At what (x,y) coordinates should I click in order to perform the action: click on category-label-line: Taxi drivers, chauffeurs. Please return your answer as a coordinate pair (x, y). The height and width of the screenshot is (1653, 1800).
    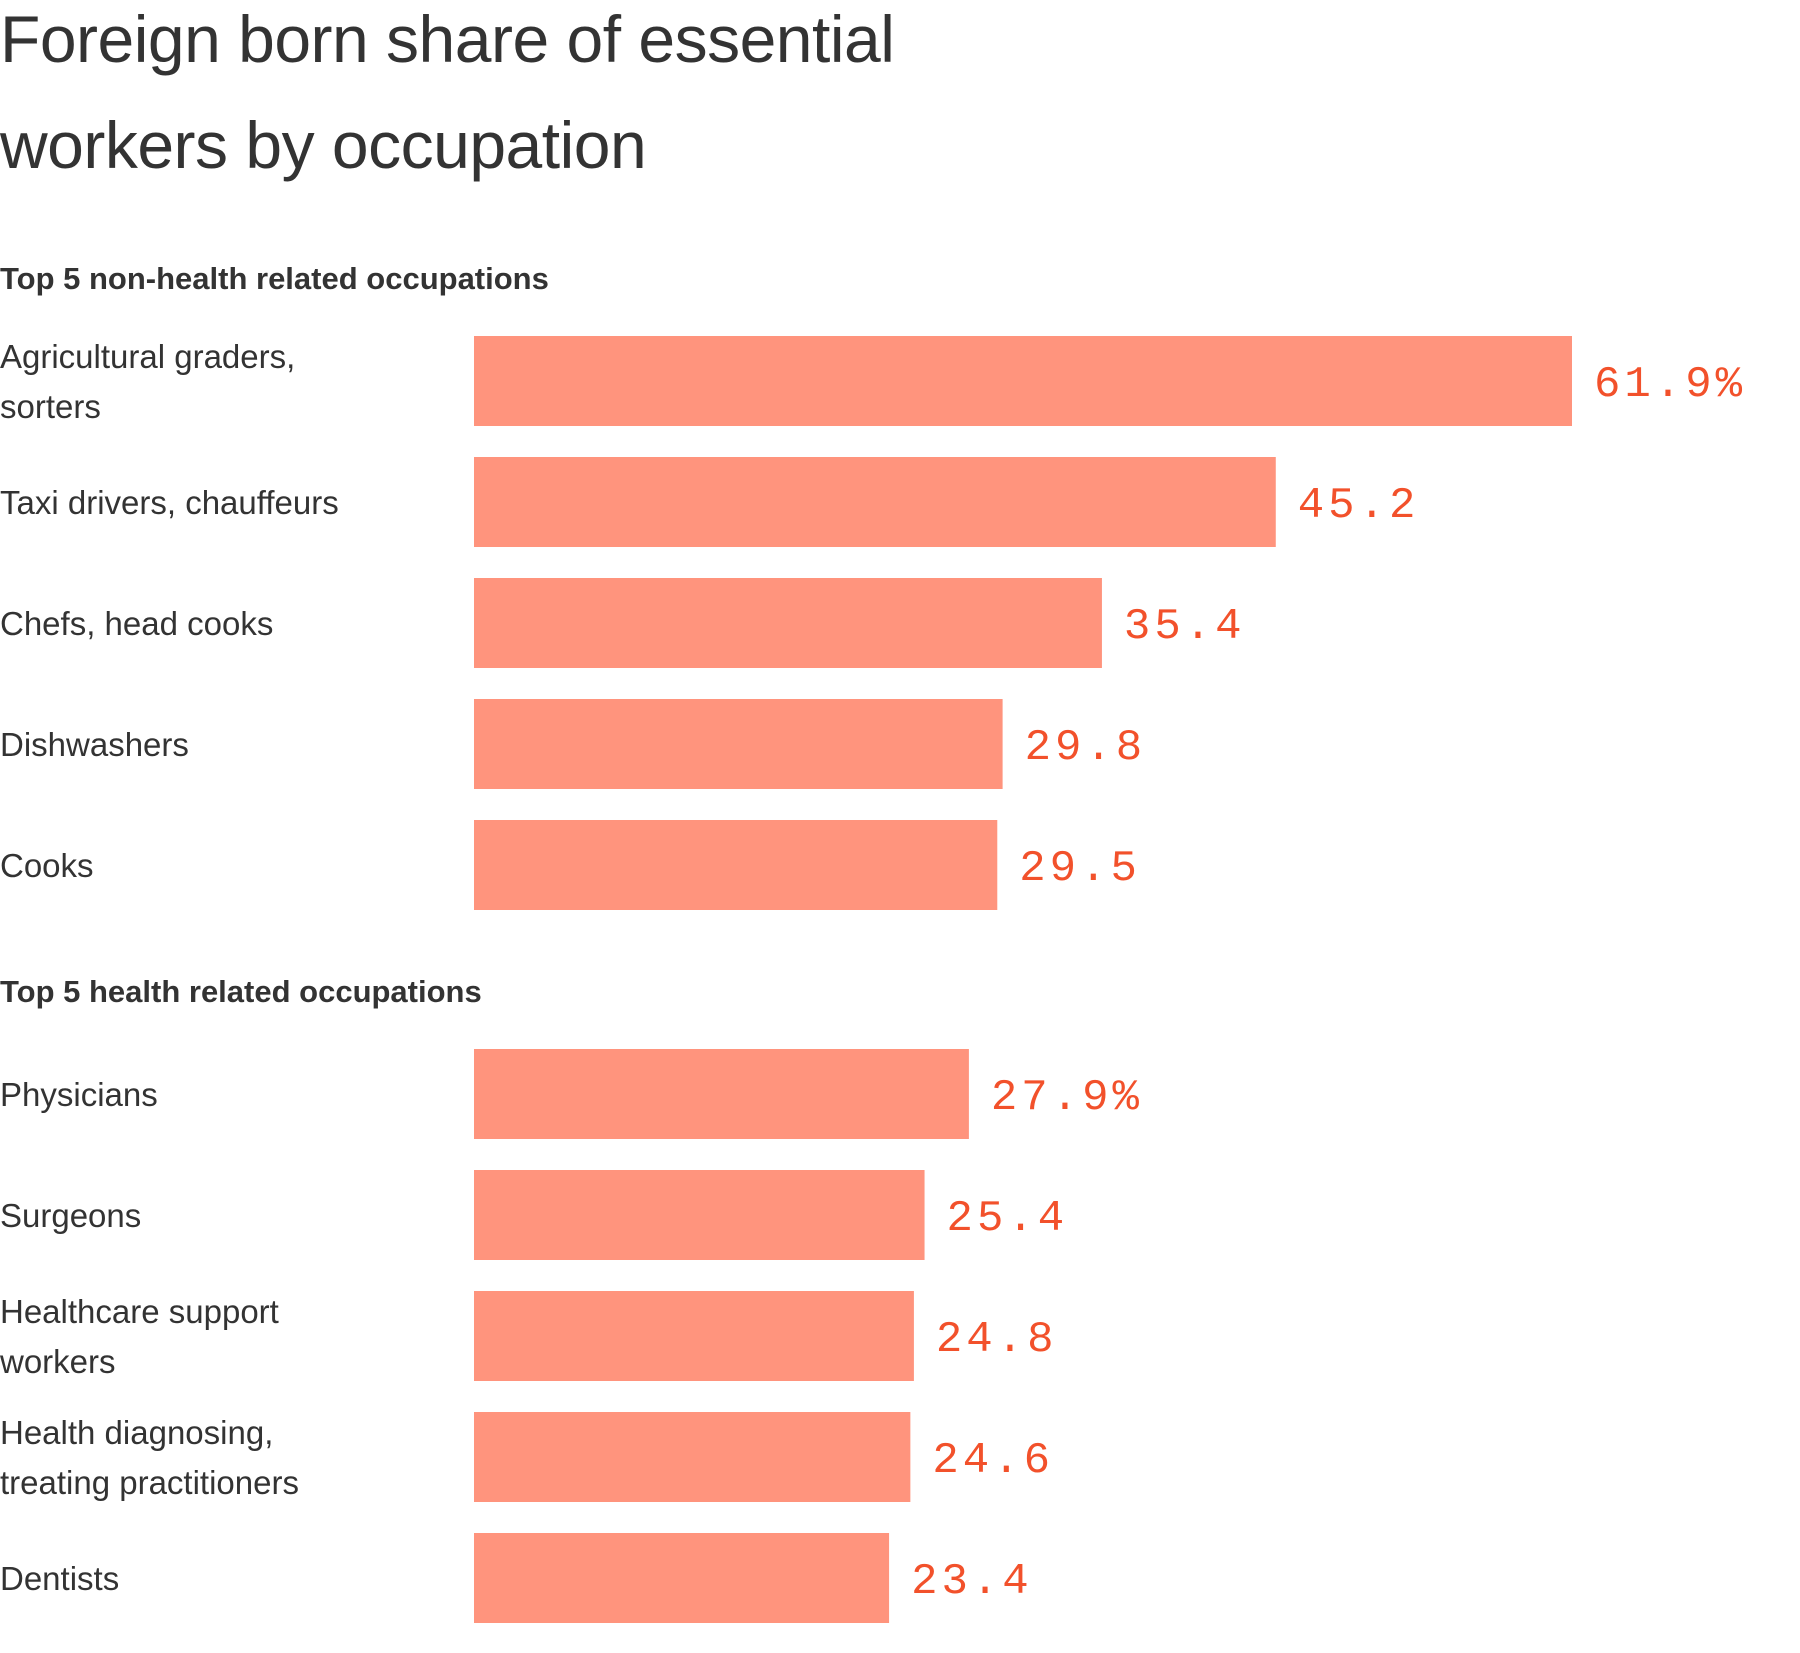
    Looking at the image, I should click on (169, 502).